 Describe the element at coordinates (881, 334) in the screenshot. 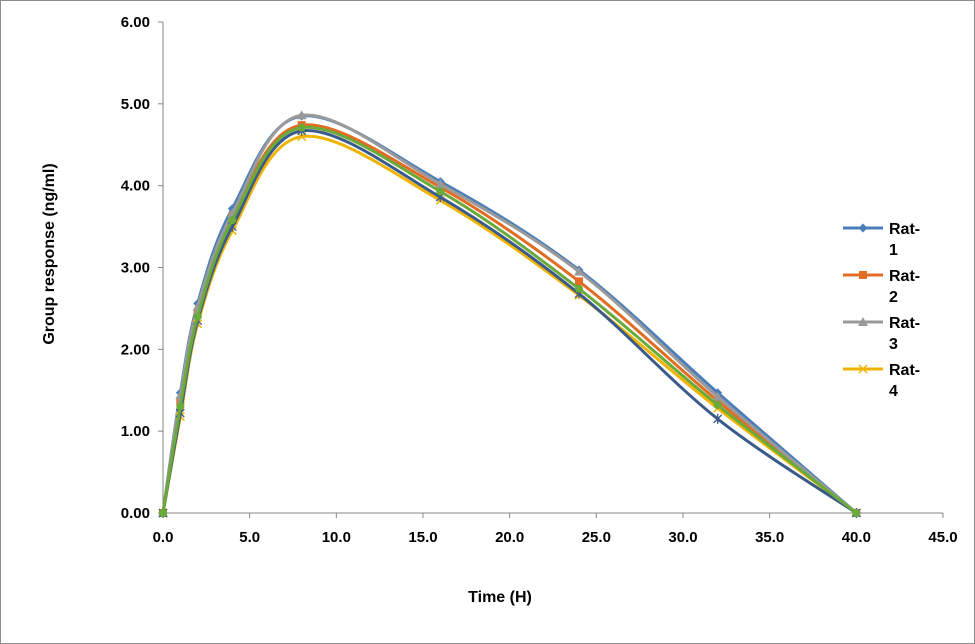

I see `legend-item-3: Rat- 3` at that location.